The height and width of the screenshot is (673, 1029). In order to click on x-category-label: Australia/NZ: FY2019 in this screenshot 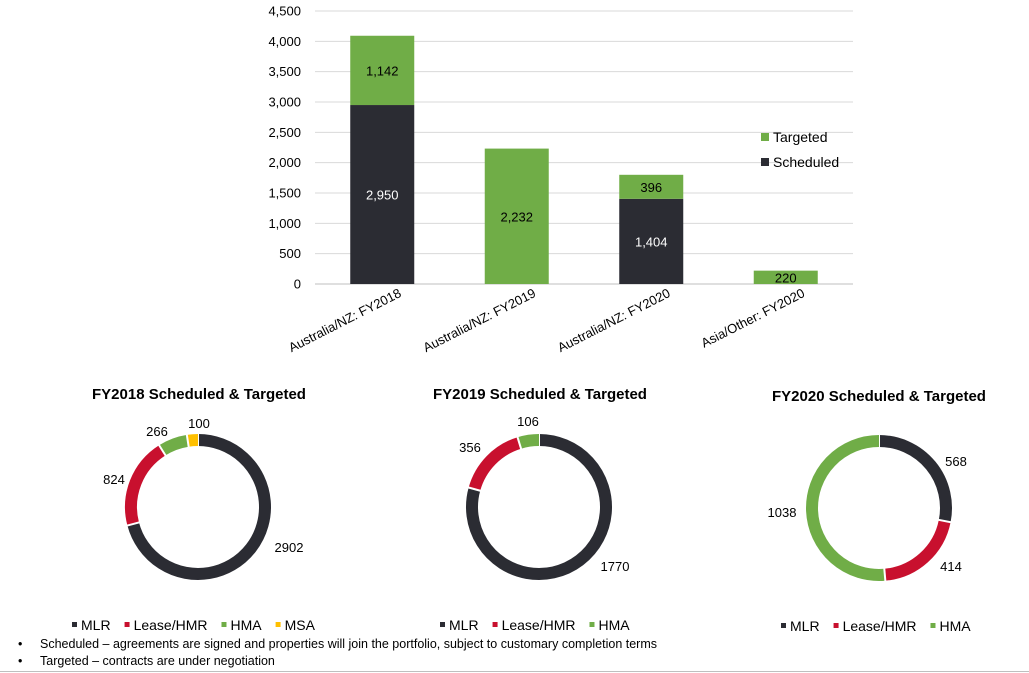, I will do `click(480, 320)`.